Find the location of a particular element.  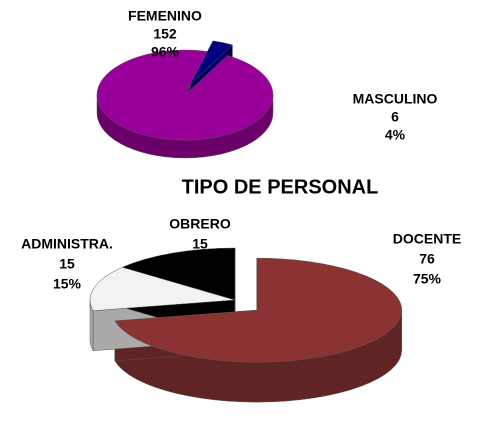

slice-label: DOCENTE is located at coordinates (427, 239).